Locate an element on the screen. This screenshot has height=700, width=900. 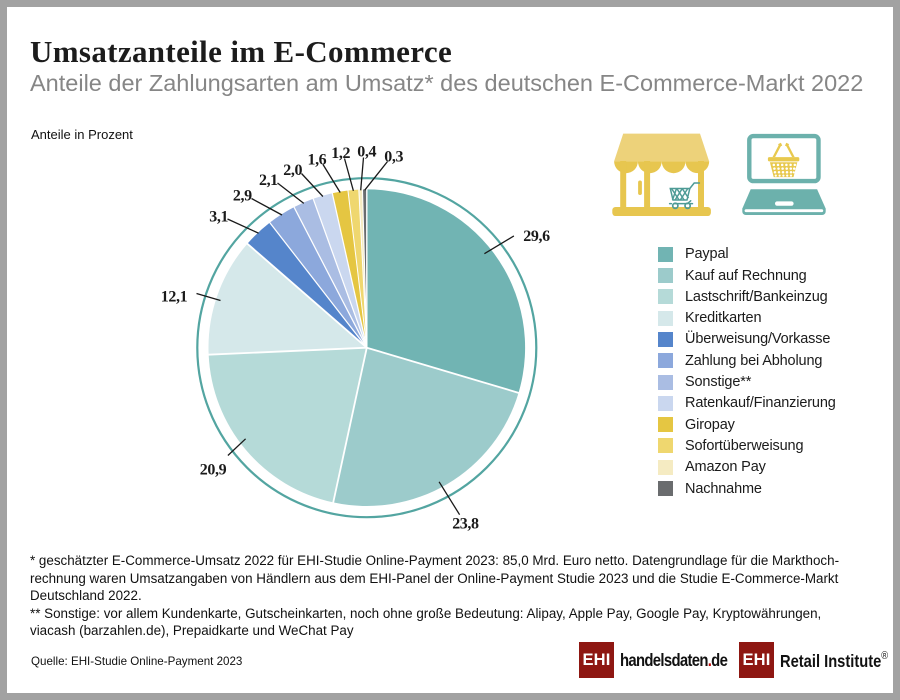
svg-text: 2,9 is located at coordinates (242, 195).